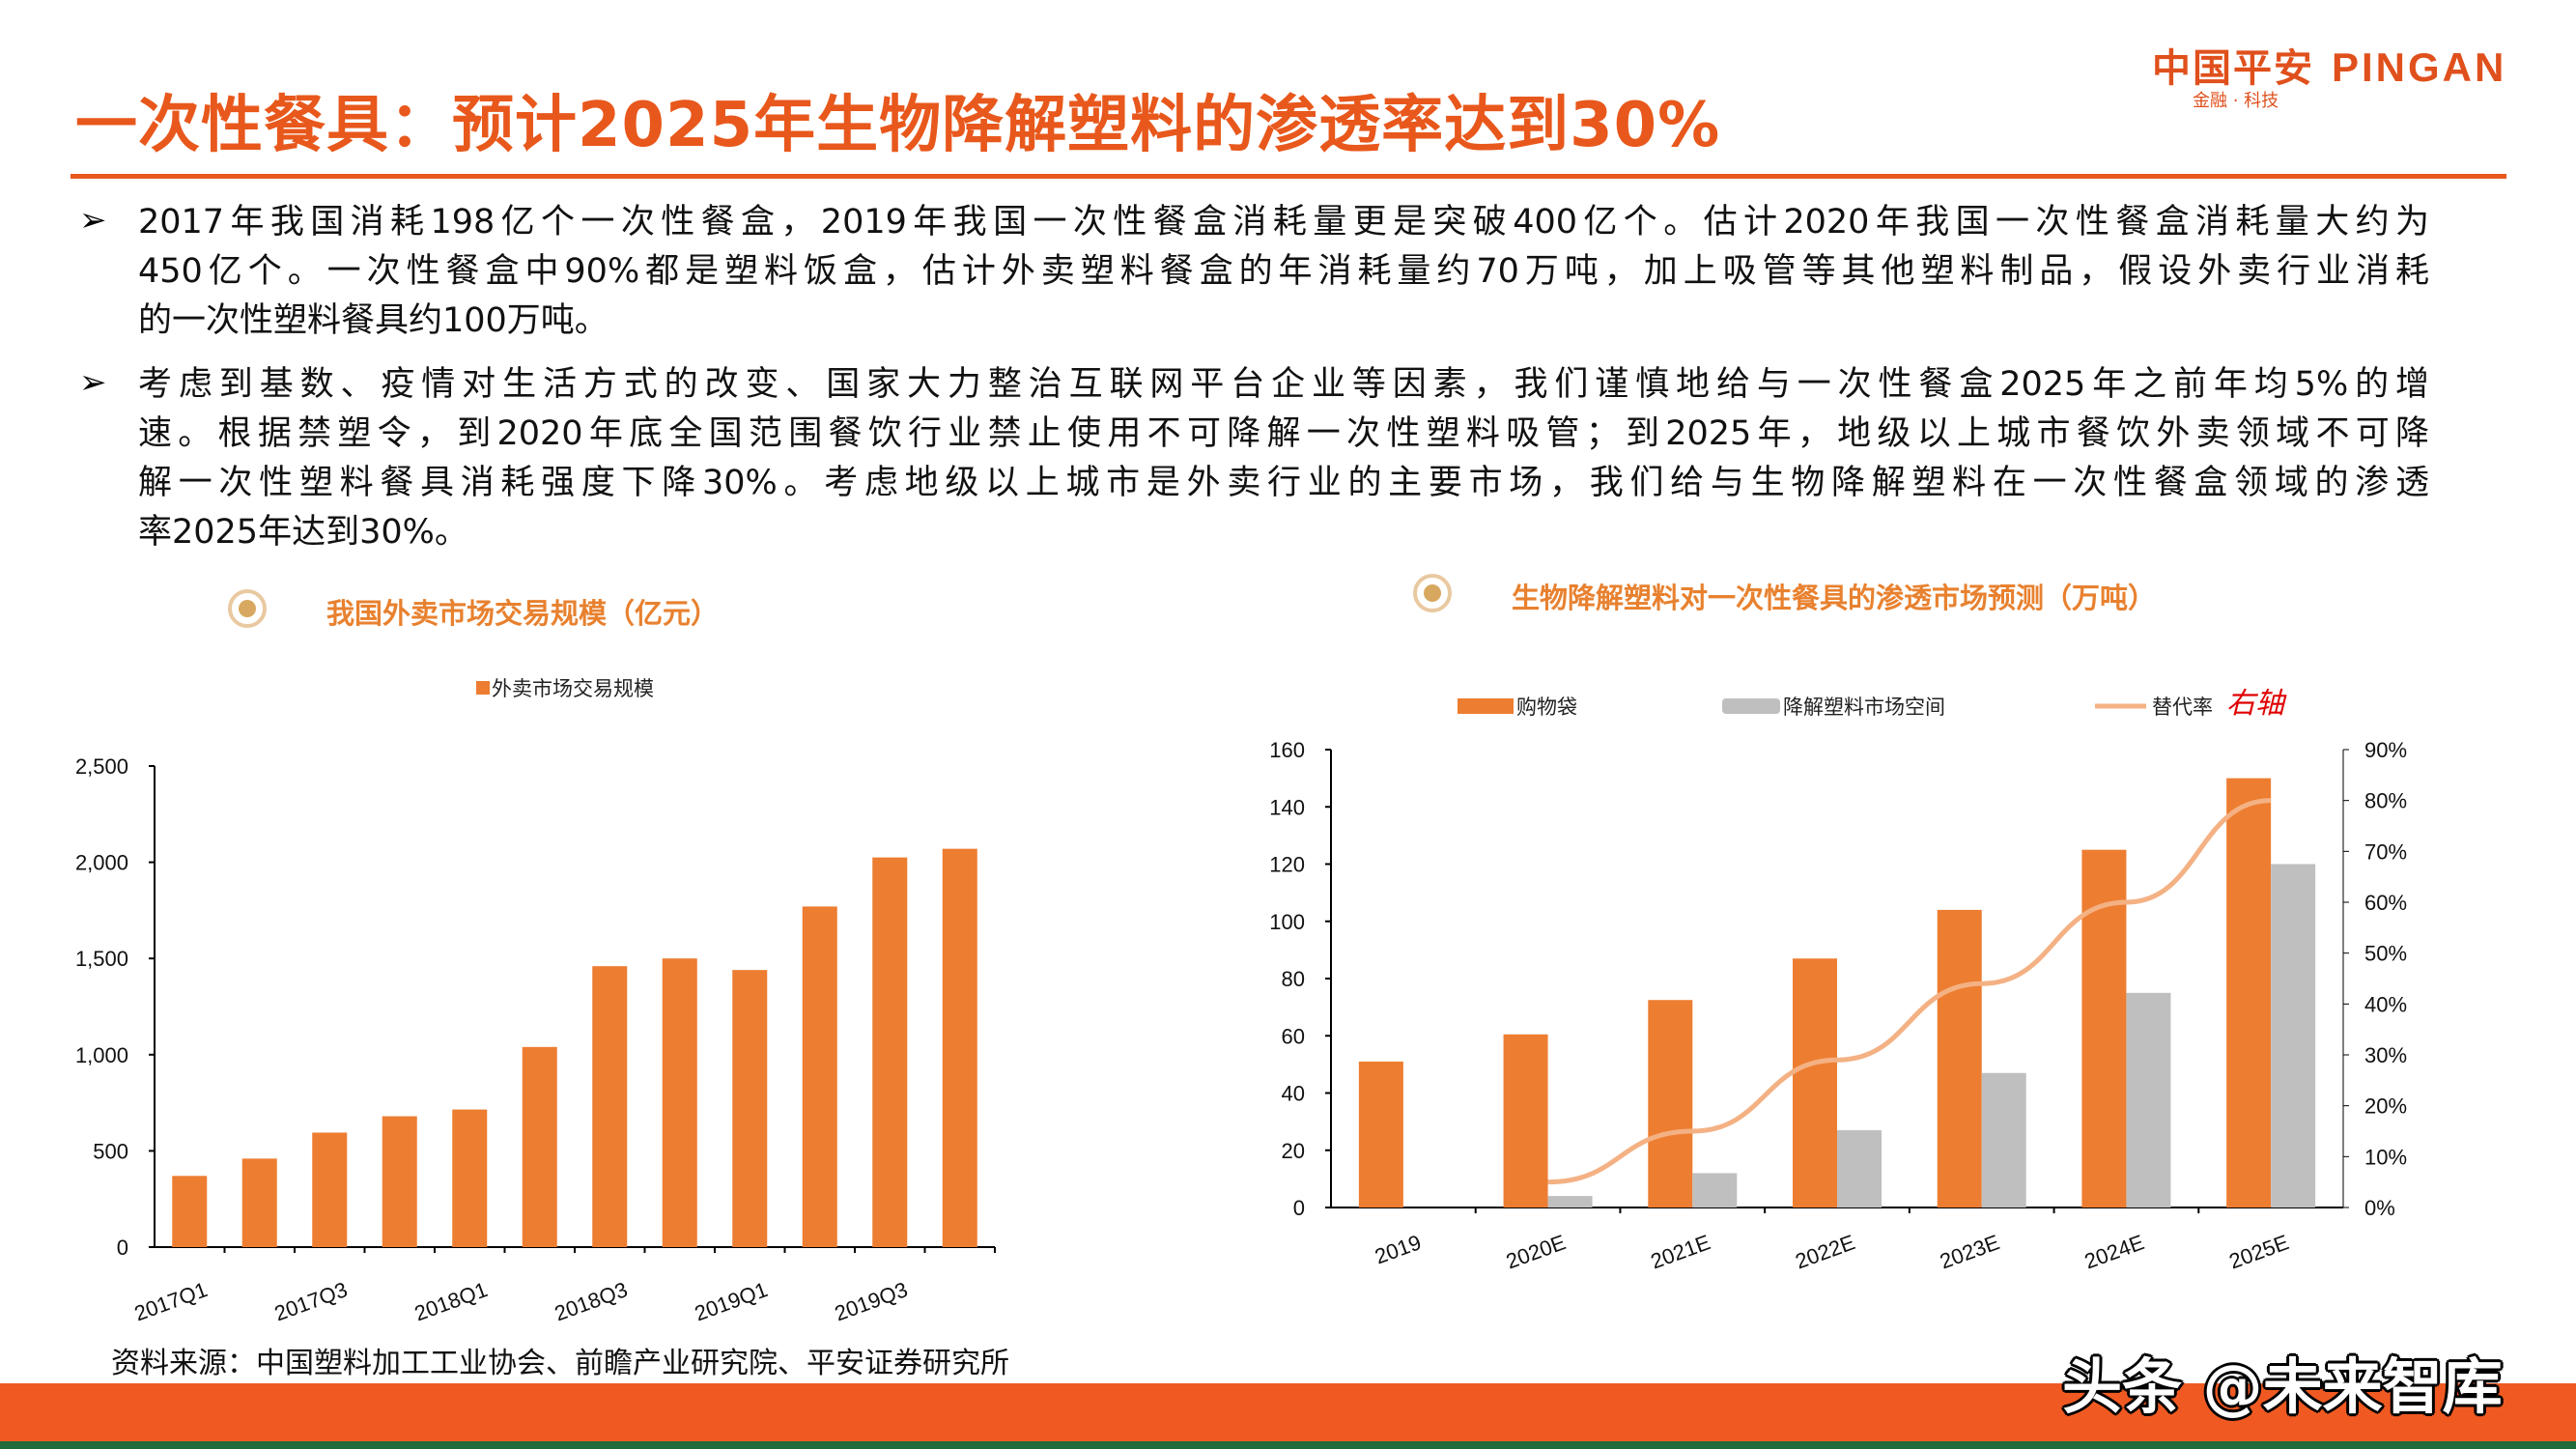 This screenshot has width=2576, height=1449. I want to click on bar-2017Q2, so click(259, 1202).